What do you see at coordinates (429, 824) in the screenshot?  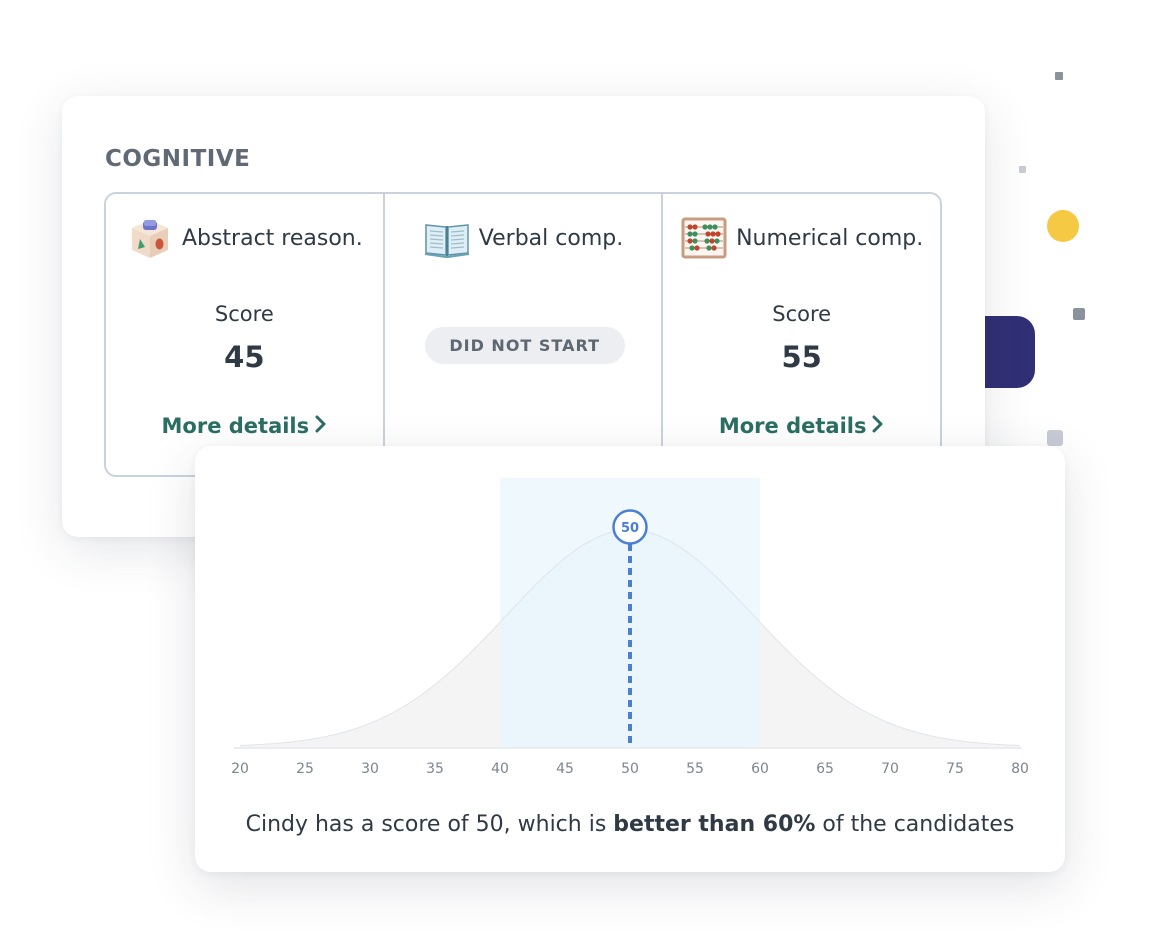 I see `caption-prefix: Cindy has a score of 50, which is` at bounding box center [429, 824].